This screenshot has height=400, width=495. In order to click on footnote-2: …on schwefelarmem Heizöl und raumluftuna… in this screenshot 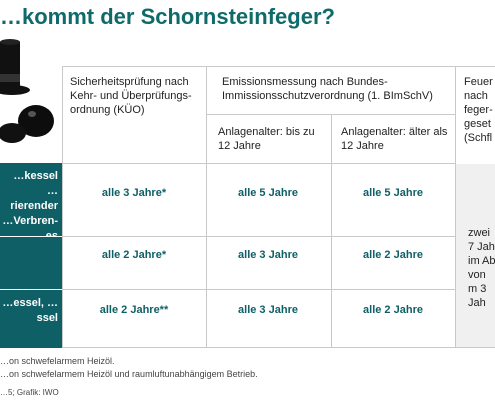, I will do `click(129, 374)`.